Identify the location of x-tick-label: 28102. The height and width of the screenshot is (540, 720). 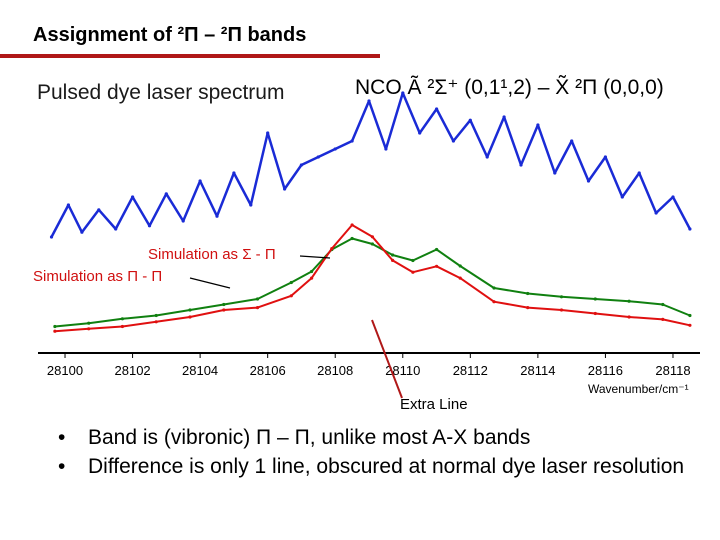
(133, 370).